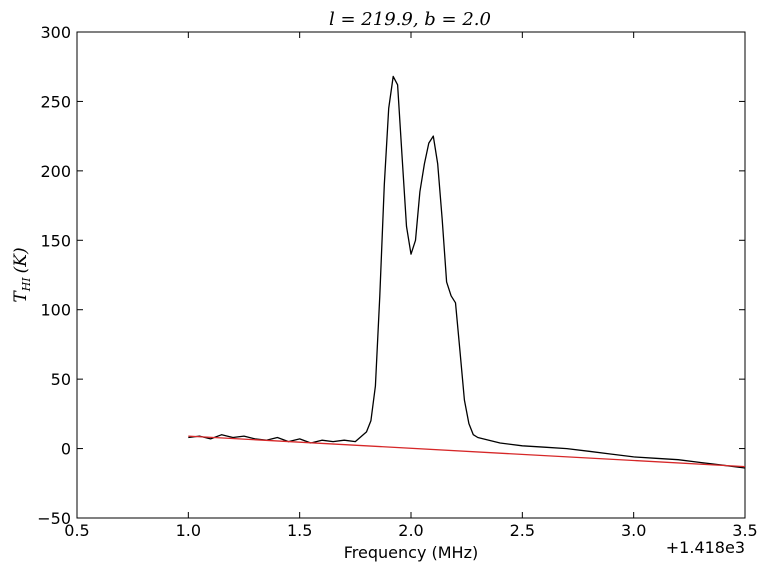 This screenshot has height=572, width=767. What do you see at coordinates (21, 260) in the screenshot?
I see `y-axis-label-unit: (K)` at bounding box center [21, 260].